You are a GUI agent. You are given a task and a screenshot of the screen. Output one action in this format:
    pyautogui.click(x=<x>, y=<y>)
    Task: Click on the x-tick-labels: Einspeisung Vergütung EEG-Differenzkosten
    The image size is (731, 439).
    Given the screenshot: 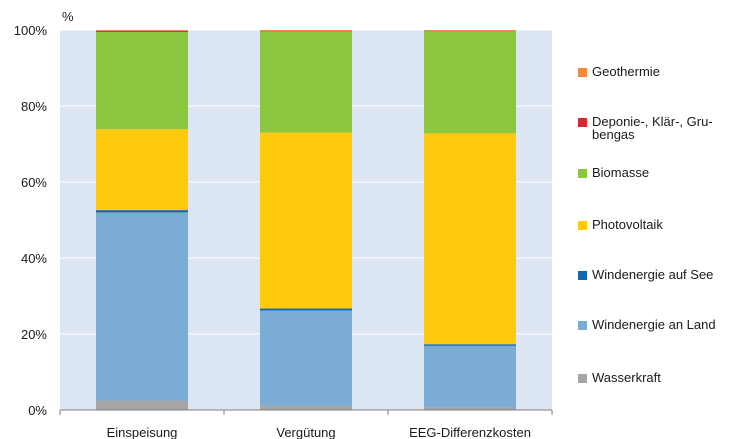 What is the action you would take?
    pyautogui.click(x=319, y=432)
    